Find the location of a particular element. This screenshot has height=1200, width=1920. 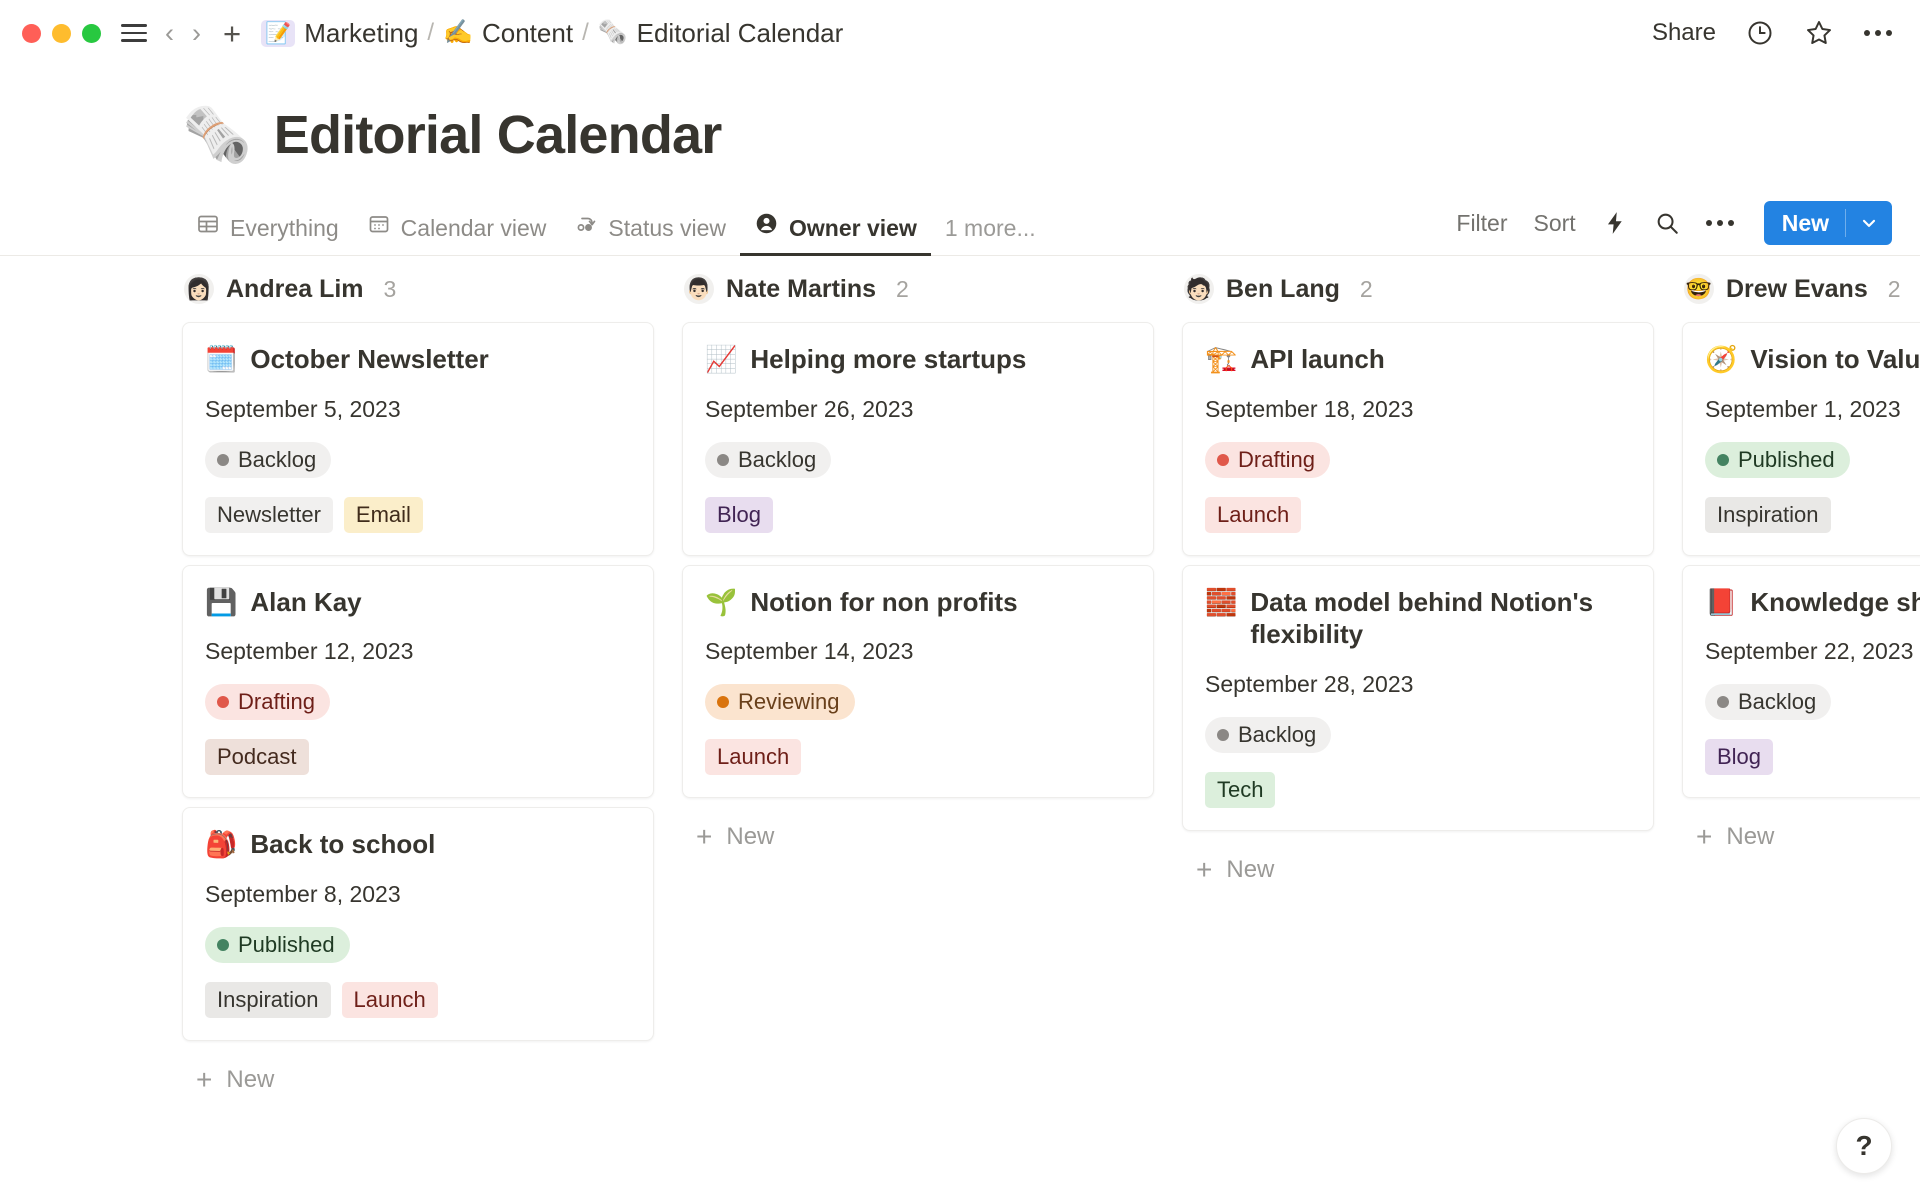

status-badge: Drafting is located at coordinates (1268, 459).